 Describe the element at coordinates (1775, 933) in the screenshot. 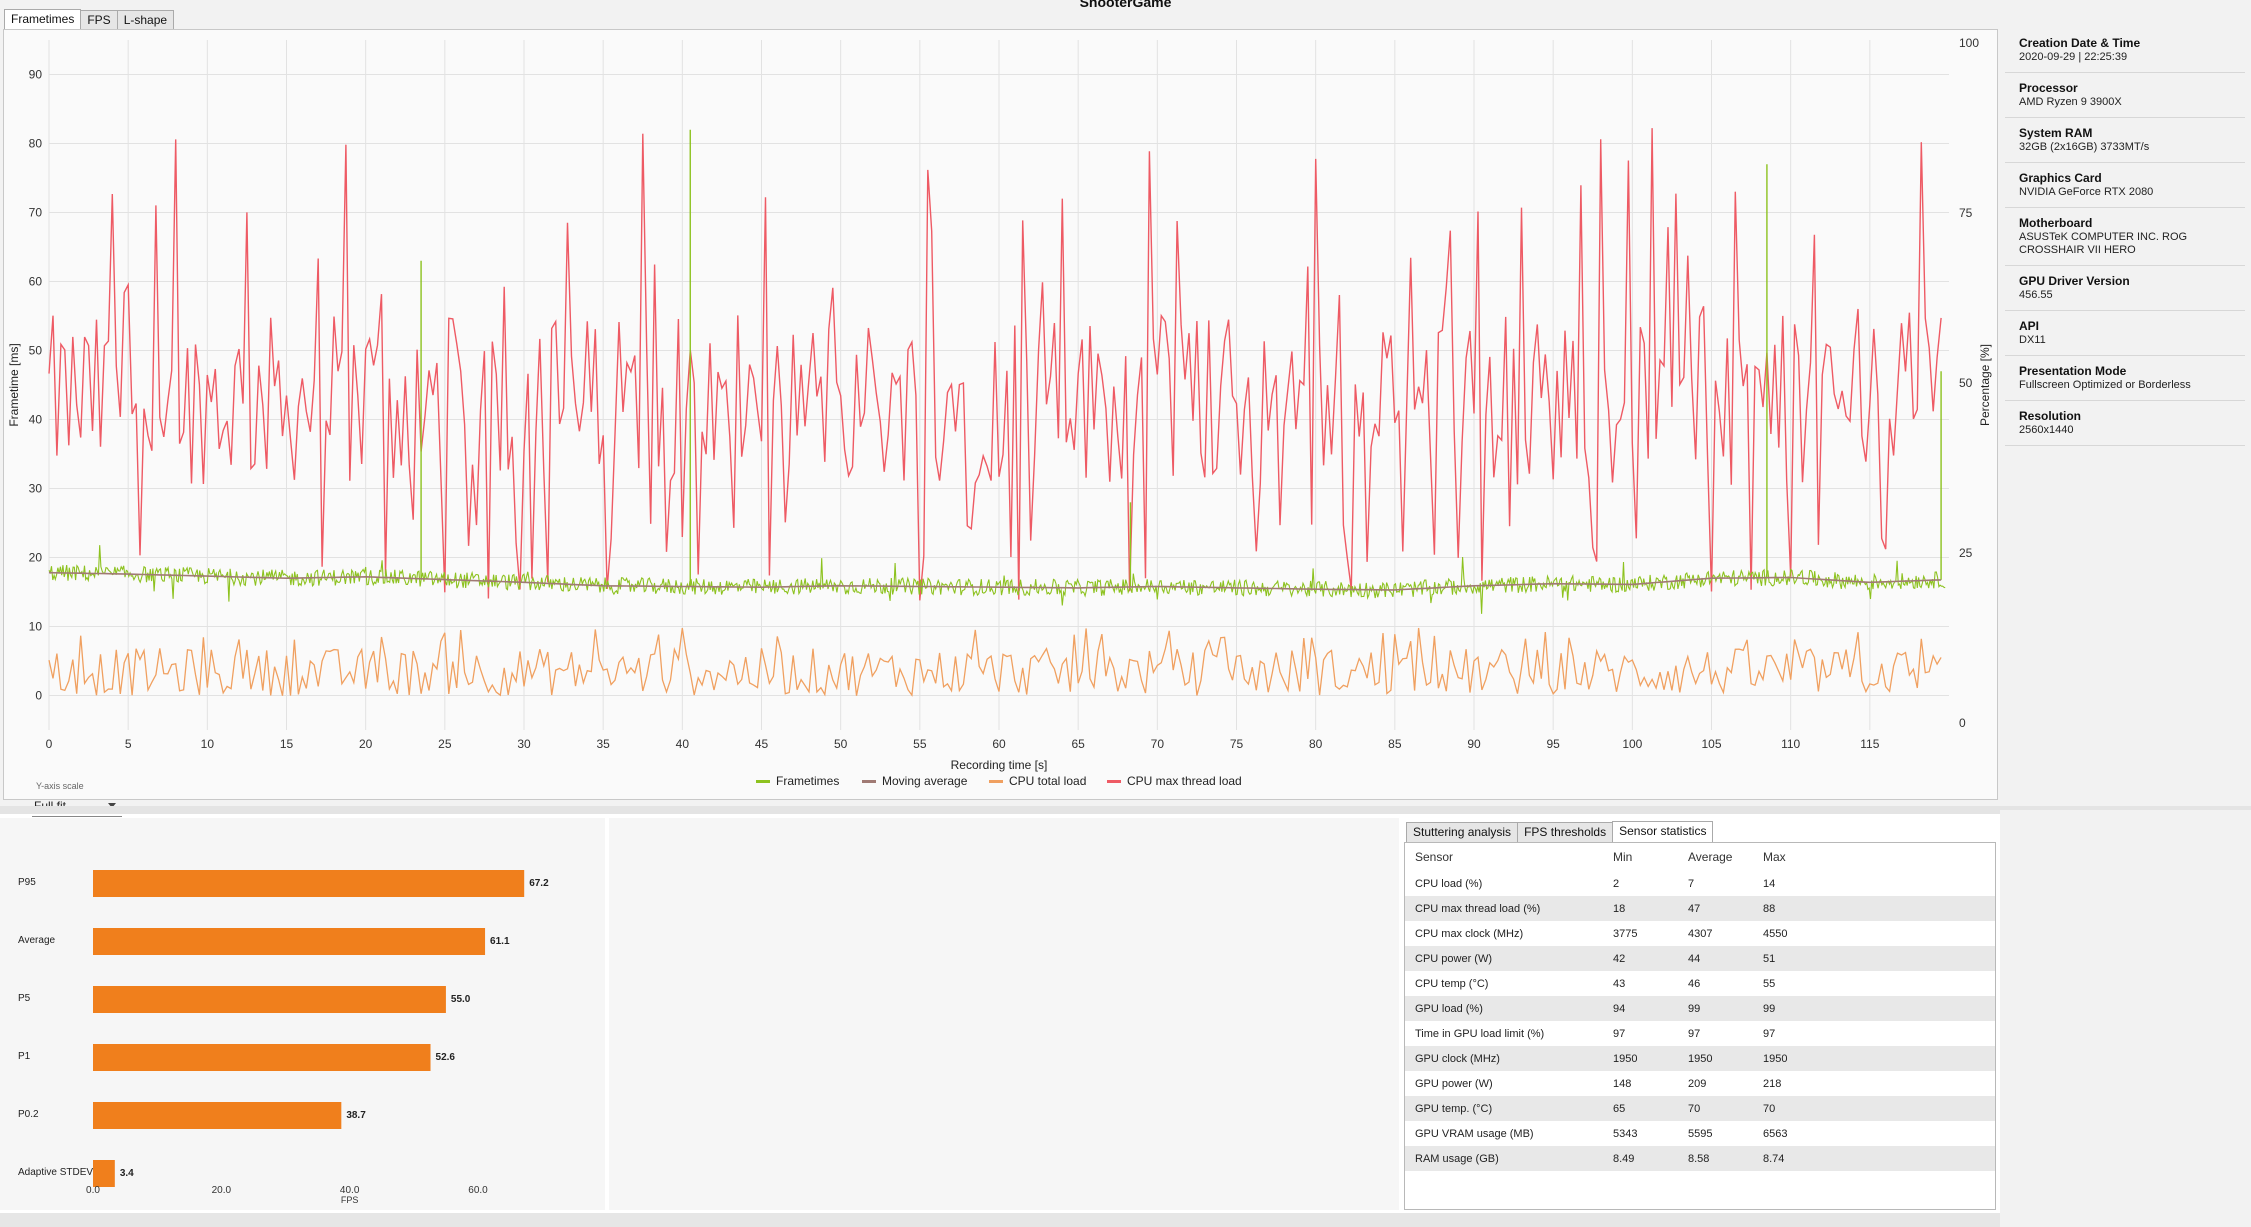

I see `table-cell: 4550` at that location.